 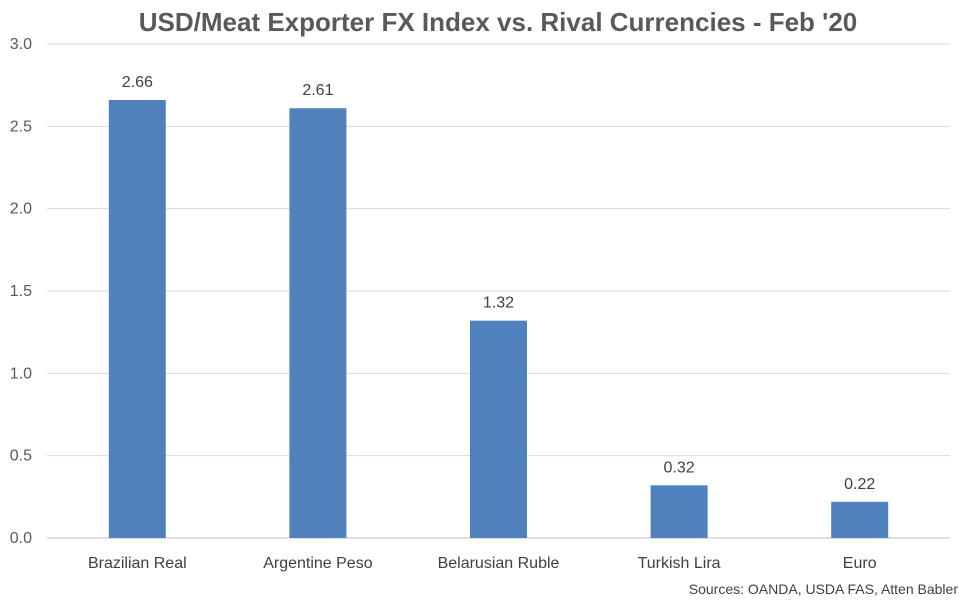 I want to click on y-tick-label: 2.5, so click(x=21, y=126).